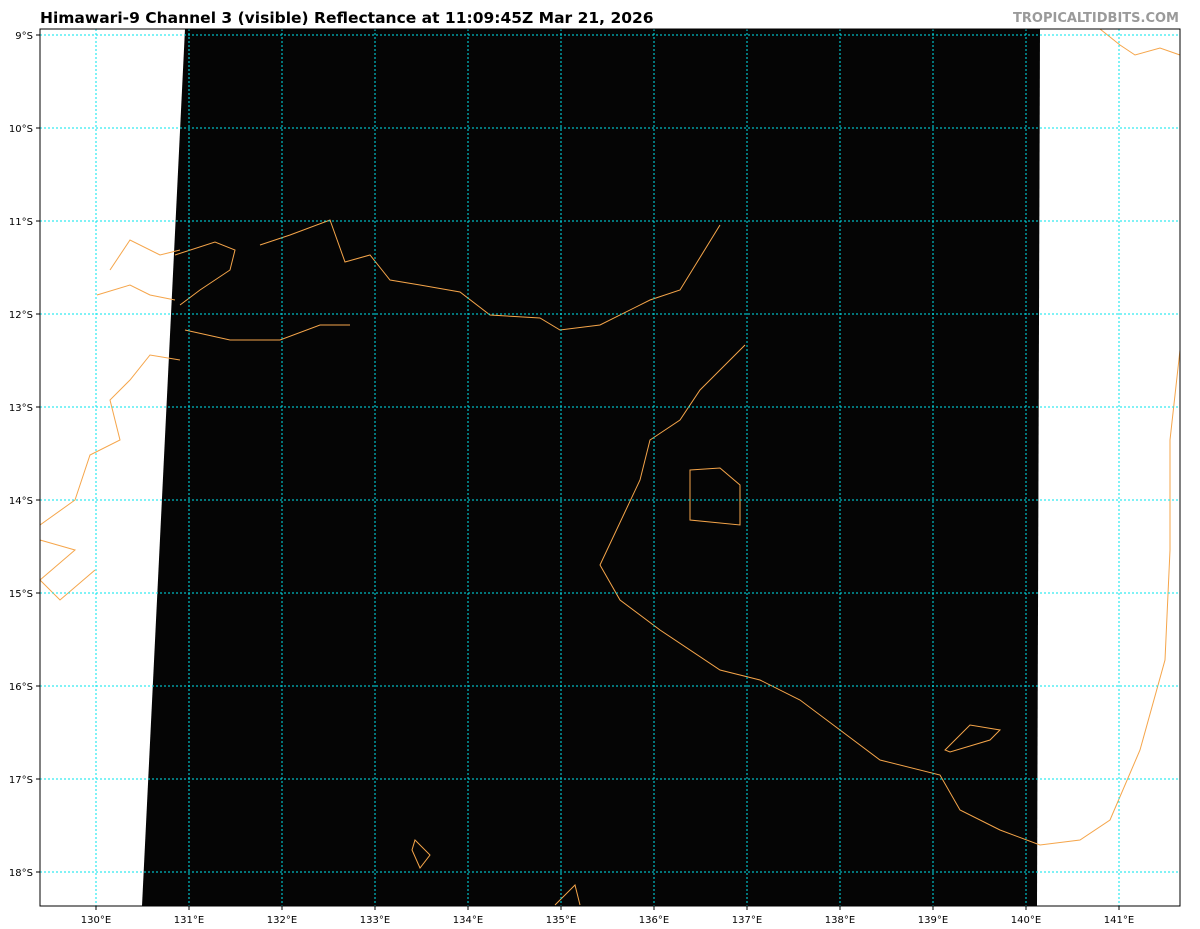  What do you see at coordinates (21, 780) in the screenshot?
I see `lat-tick-label: 17°S` at bounding box center [21, 780].